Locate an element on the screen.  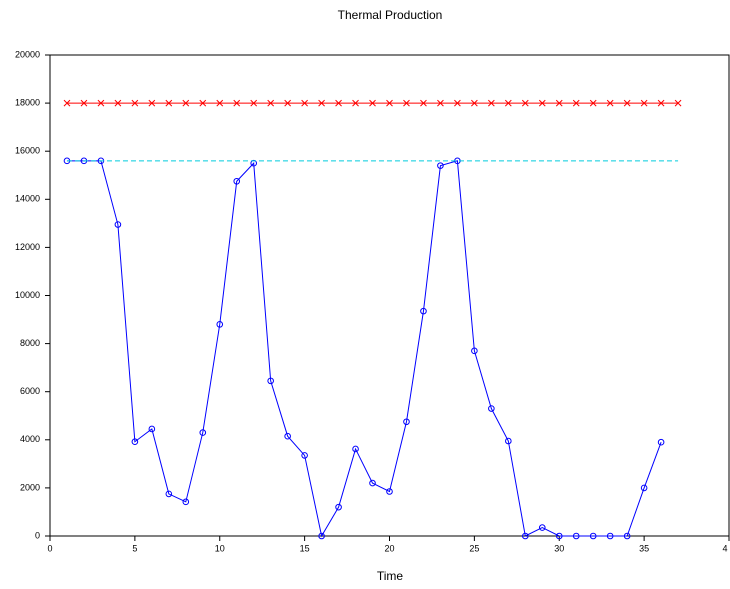
y-tick-label: 8000 is located at coordinates (30, 343).